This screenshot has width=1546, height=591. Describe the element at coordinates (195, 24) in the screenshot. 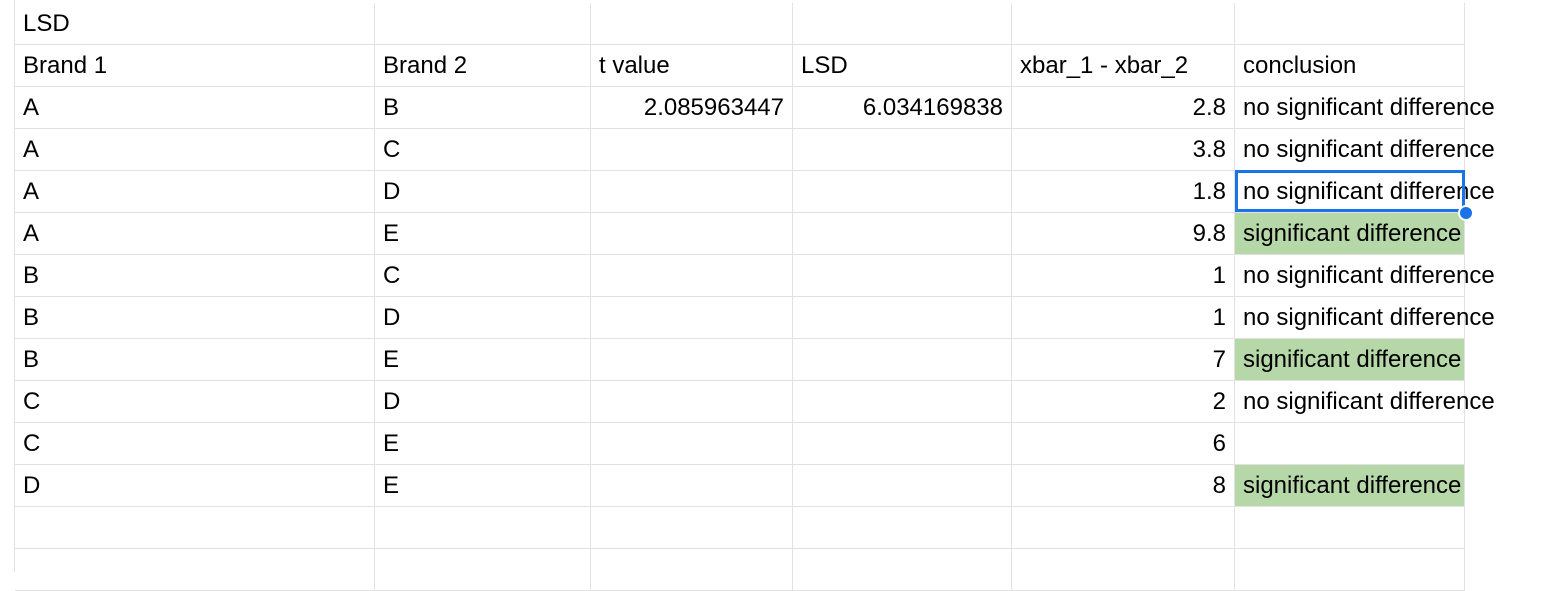

I see `sheet-title-cell: LSD` at that location.